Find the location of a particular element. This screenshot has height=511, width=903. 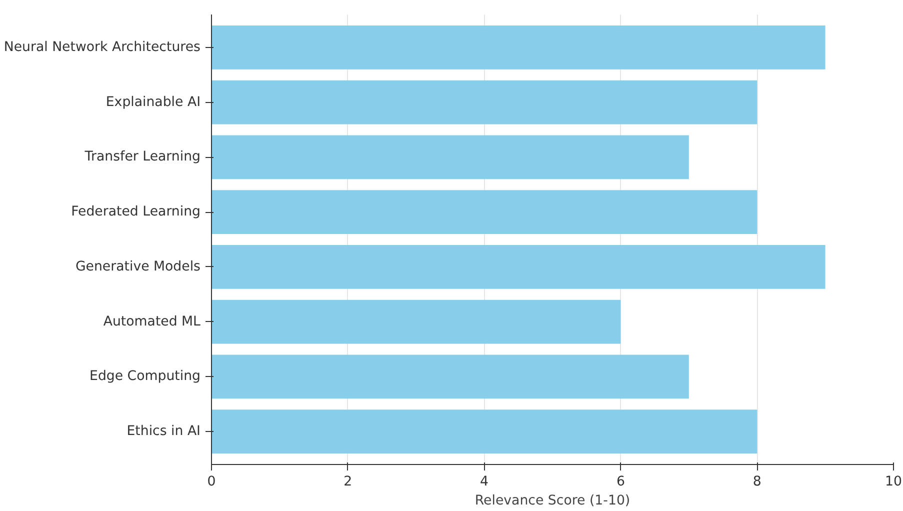

y-tick-label: Explainable AI is located at coordinates (153, 102).